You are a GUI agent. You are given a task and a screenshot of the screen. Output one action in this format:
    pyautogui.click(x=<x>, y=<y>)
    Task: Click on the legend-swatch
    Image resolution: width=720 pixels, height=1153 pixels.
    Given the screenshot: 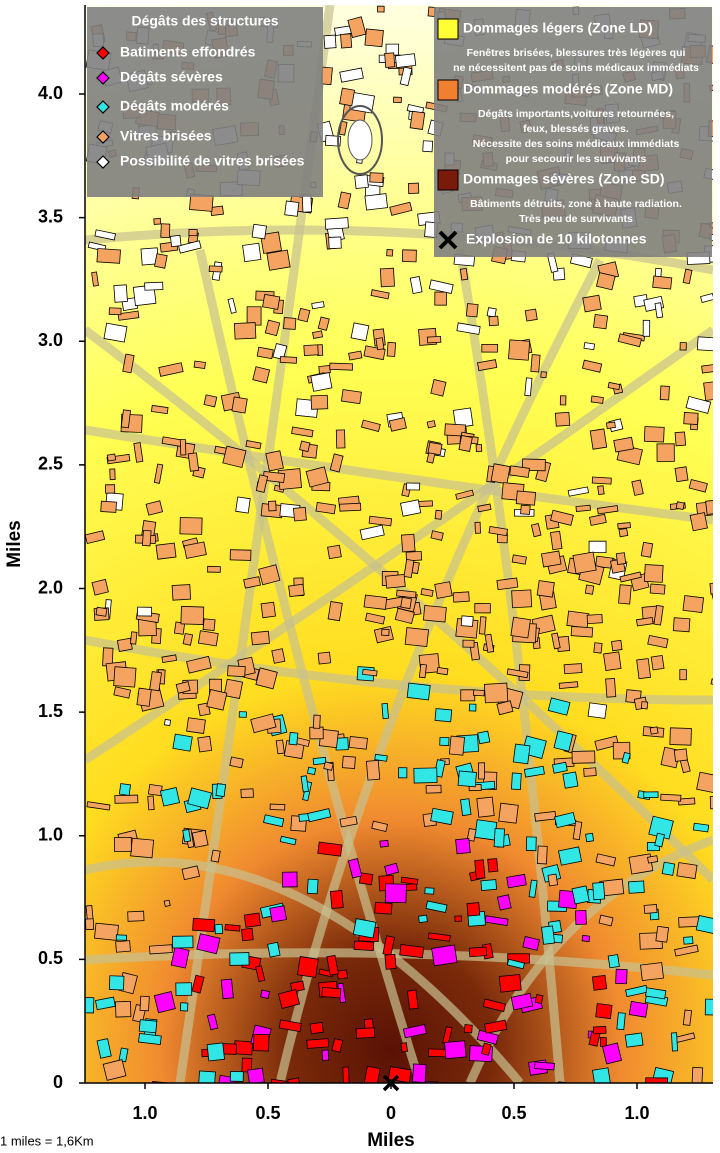 What is the action you would take?
    pyautogui.click(x=103, y=78)
    